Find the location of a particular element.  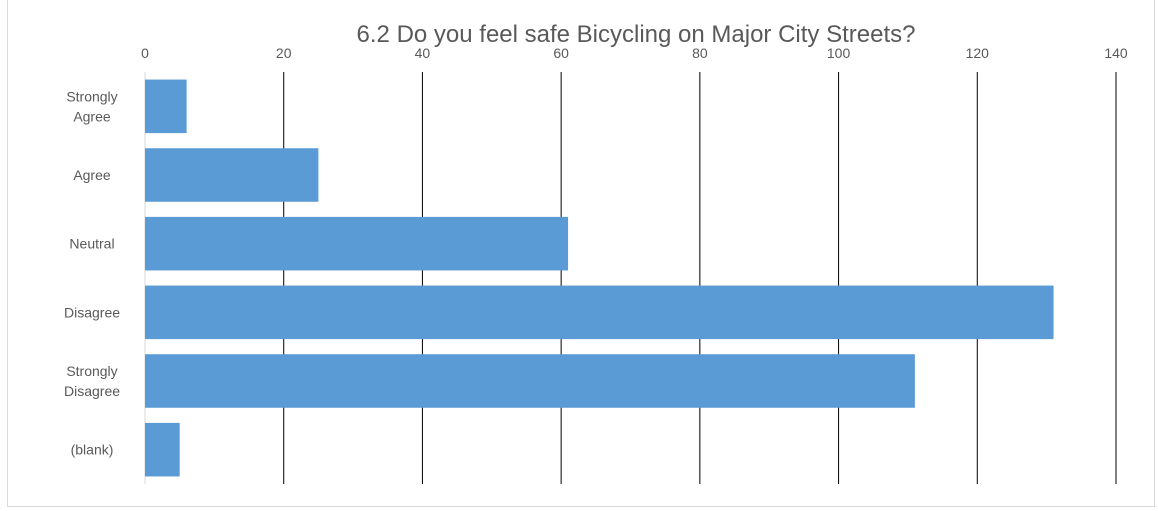

category-label: Strongly Disagree is located at coordinates (92, 381).